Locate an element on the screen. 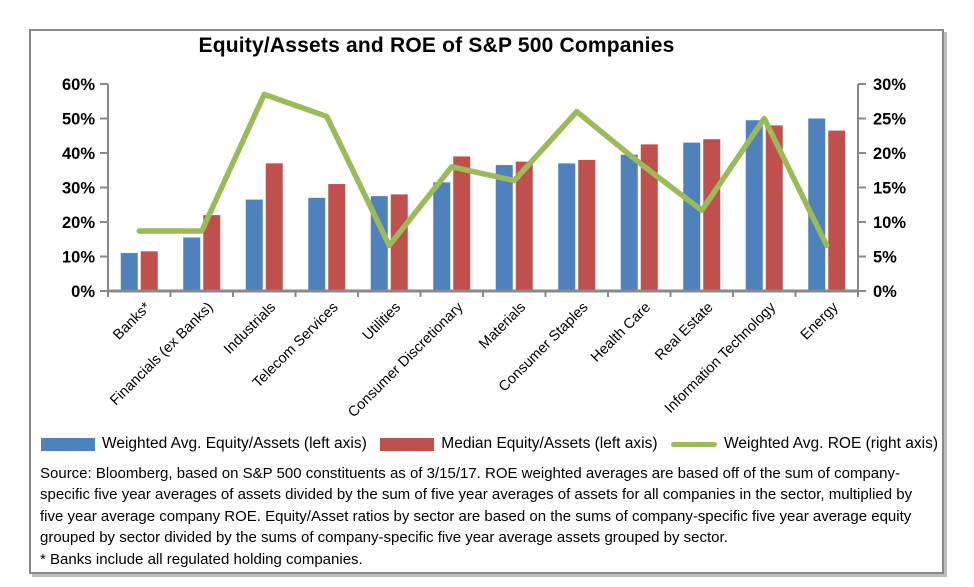 This screenshot has height=587, width=974. legend-swatch-blue-bar-icon is located at coordinates (68, 444).